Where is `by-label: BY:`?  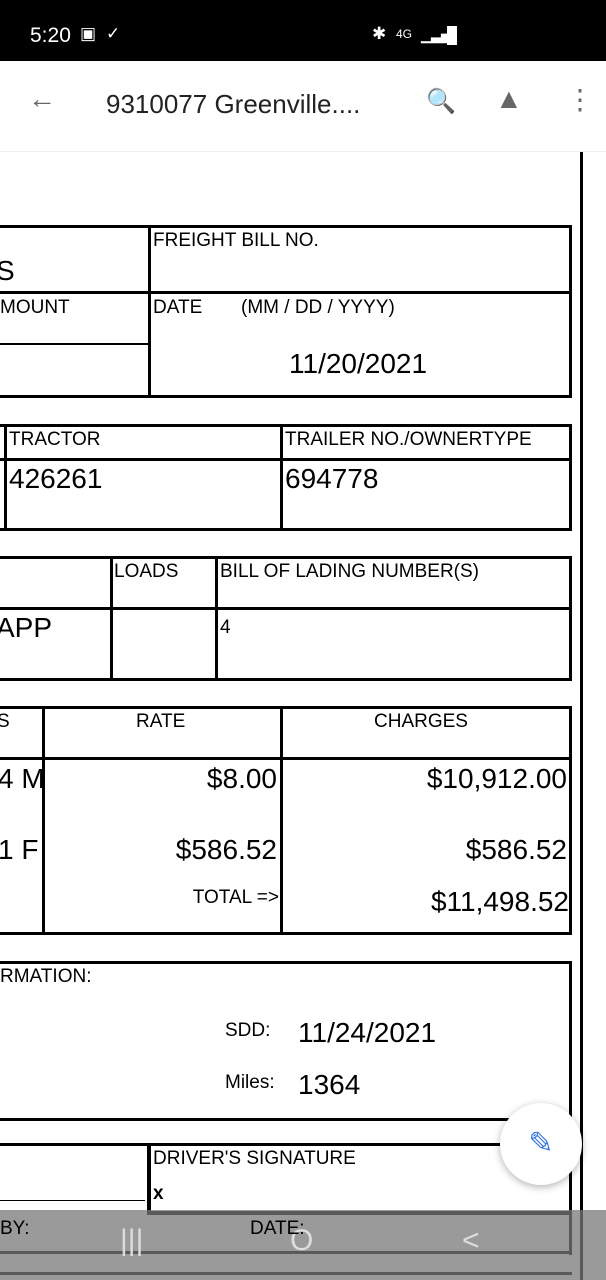
by-label: BY: is located at coordinates (15, 1228).